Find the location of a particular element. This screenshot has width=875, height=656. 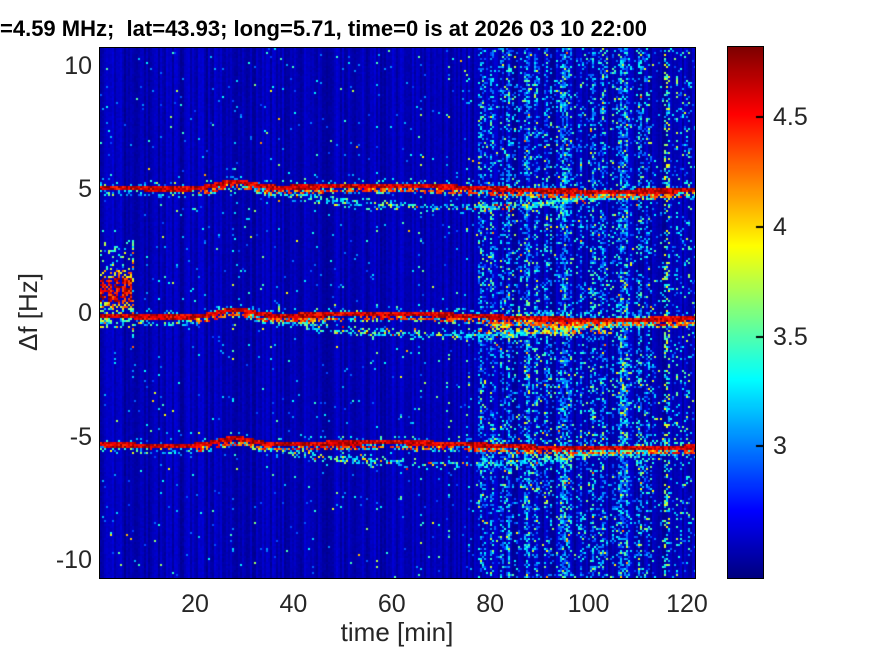

y-tick-label: 5 is located at coordinates (85, 189).